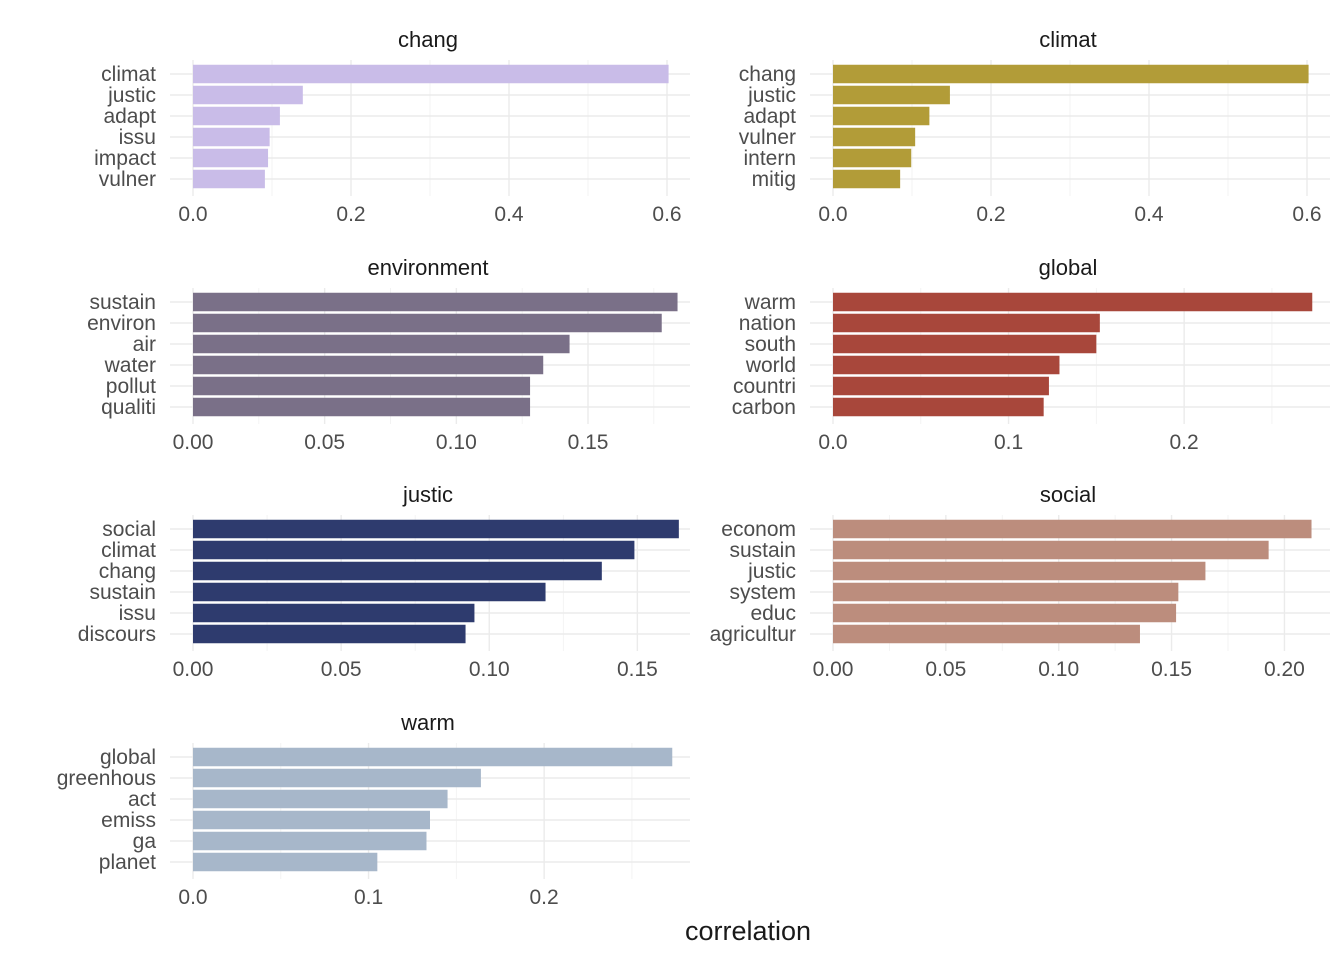  Describe the element at coordinates (872, 158) in the screenshot. I see `bar-intern` at that location.